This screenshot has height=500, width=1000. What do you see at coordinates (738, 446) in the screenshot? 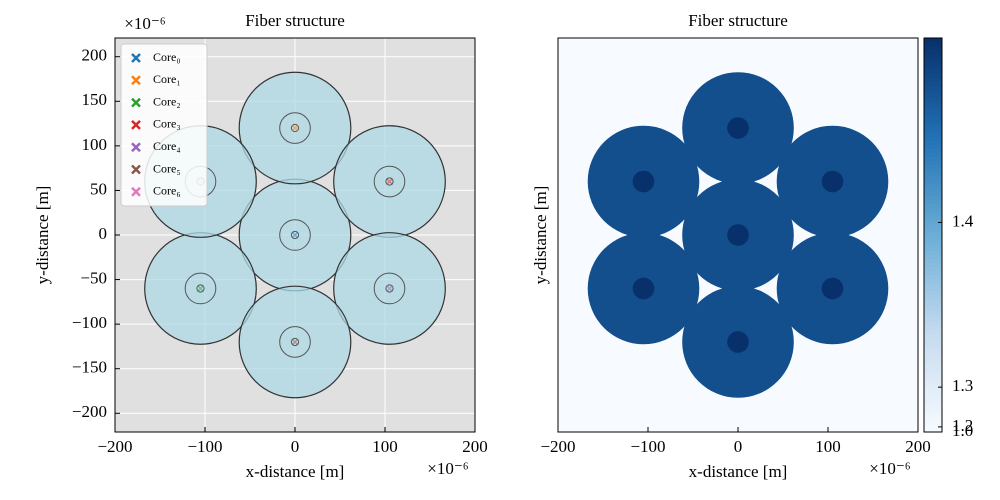
I see `x-tick-label: 0` at bounding box center [738, 446].